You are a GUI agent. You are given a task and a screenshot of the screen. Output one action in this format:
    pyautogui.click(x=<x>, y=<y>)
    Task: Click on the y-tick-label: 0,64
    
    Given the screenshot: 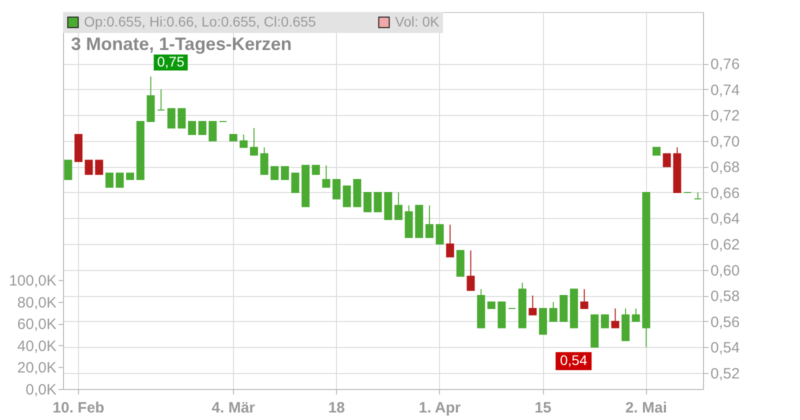 What is the action you would take?
    pyautogui.click(x=725, y=219)
    